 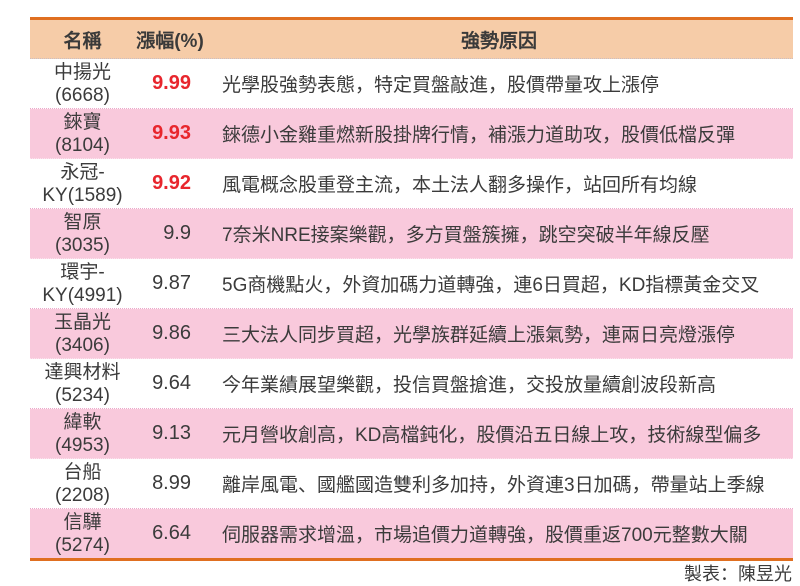 What do you see at coordinates (441, 85) in the screenshot?
I see `reason-cell: 光學股強勢表態，特定買盤敲進，股價帶量攻上漲停` at bounding box center [441, 85].